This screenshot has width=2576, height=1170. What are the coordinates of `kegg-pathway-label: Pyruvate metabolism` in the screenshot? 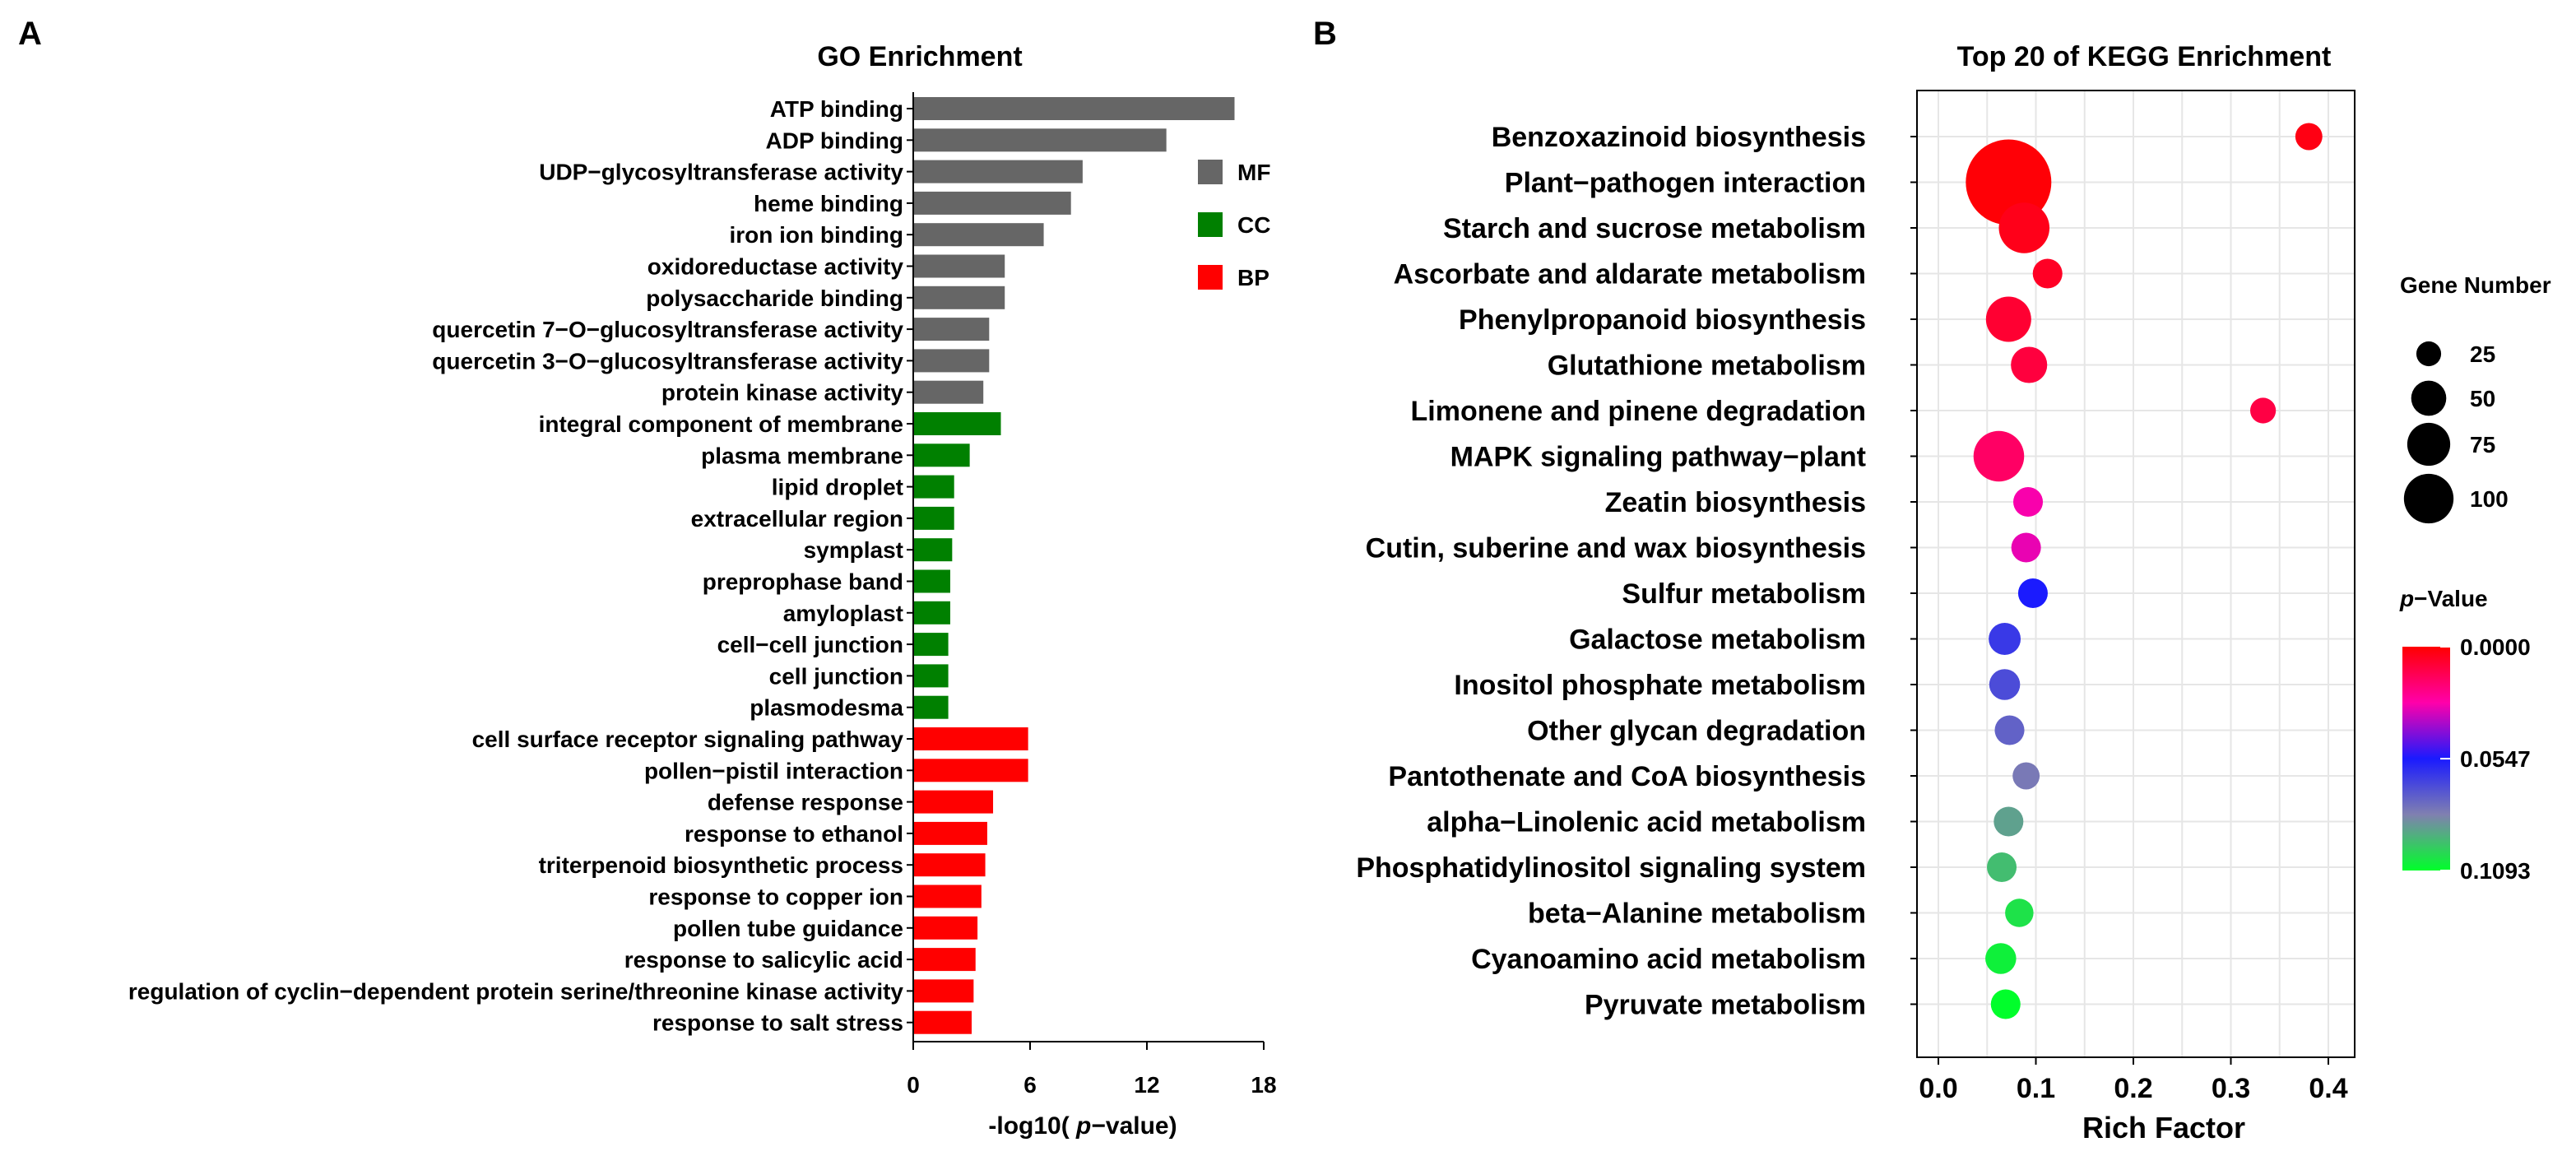 It's located at (1725, 1005).